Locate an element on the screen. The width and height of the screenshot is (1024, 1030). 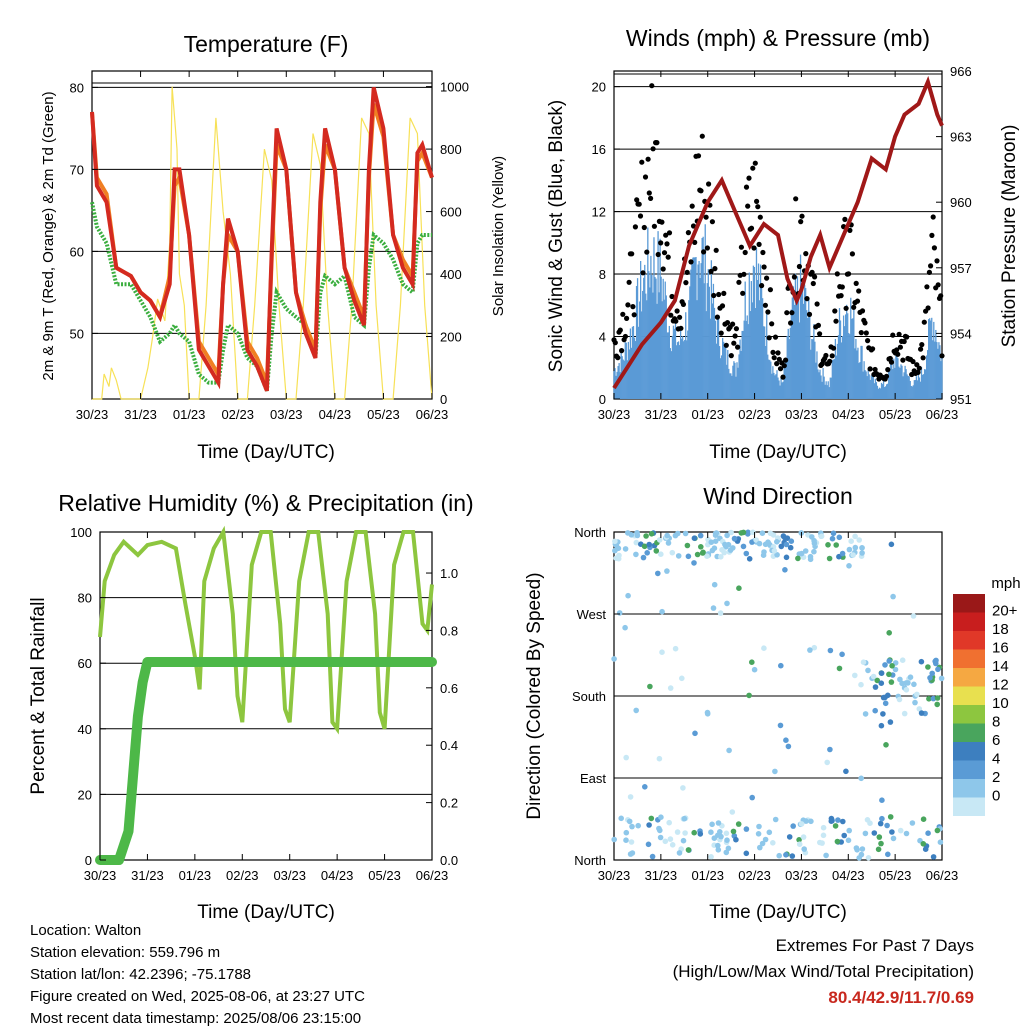
humidity-y-label: Percent & Total Rainfall is located at coordinates (38, 695).